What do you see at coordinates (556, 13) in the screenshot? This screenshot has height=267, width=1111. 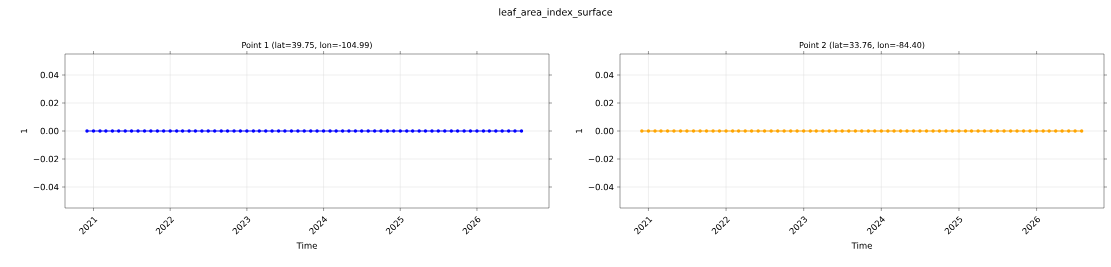 I see `chart-title: leaf_area_index_surface` at bounding box center [556, 13].